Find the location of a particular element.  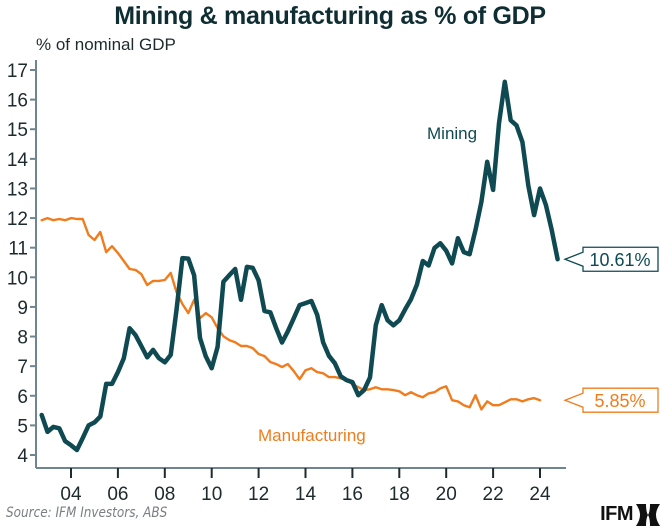

y-tick-label: 4 is located at coordinates (22, 456).